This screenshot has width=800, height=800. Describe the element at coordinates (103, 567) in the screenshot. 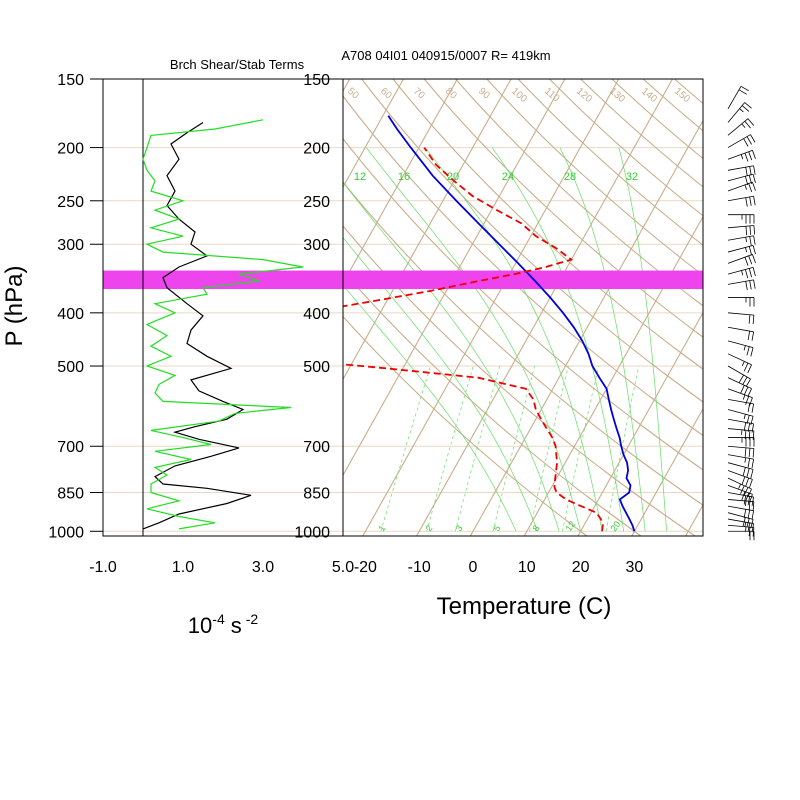

I see `stability-x-tick: -1.0` at that location.